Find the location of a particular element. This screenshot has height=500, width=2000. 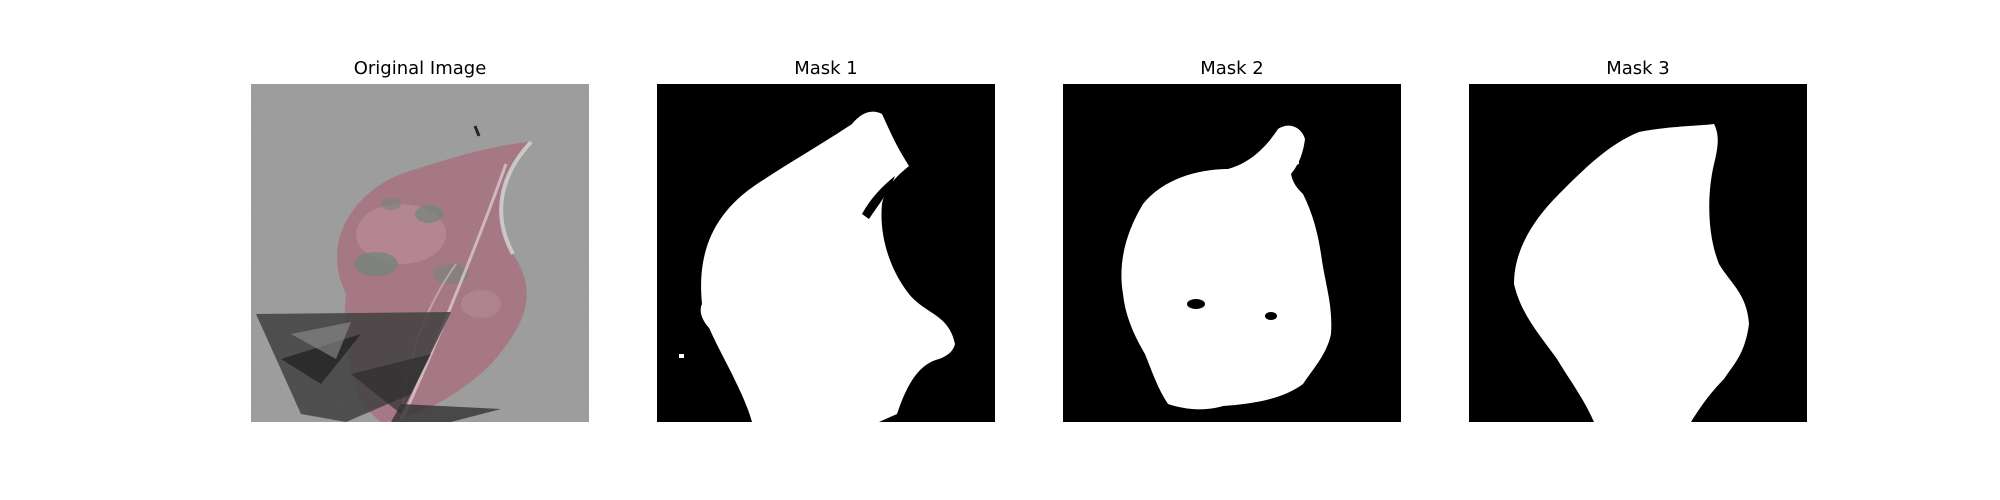

mask-1-image is located at coordinates (826, 253).